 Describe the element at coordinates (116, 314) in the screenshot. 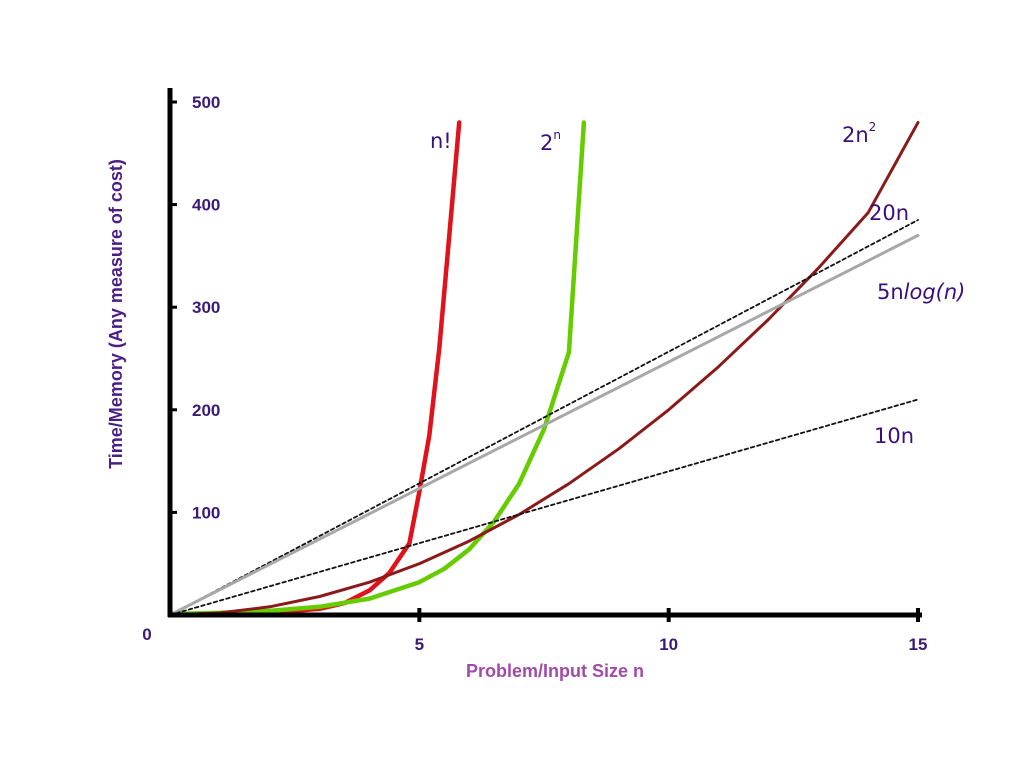

I see `y-axis-title: Time/Memory (Any measure of cost)` at that location.